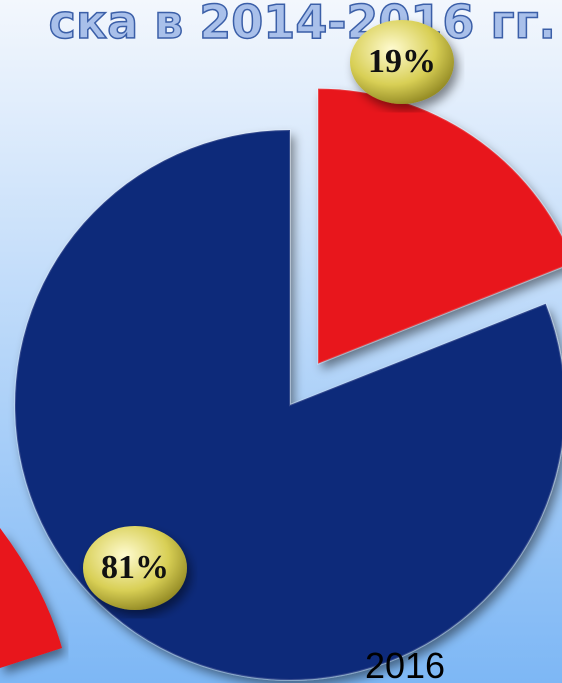 The image size is (562, 683). Describe the element at coordinates (405, 664) in the screenshot. I see `x-label: 2016` at that location.